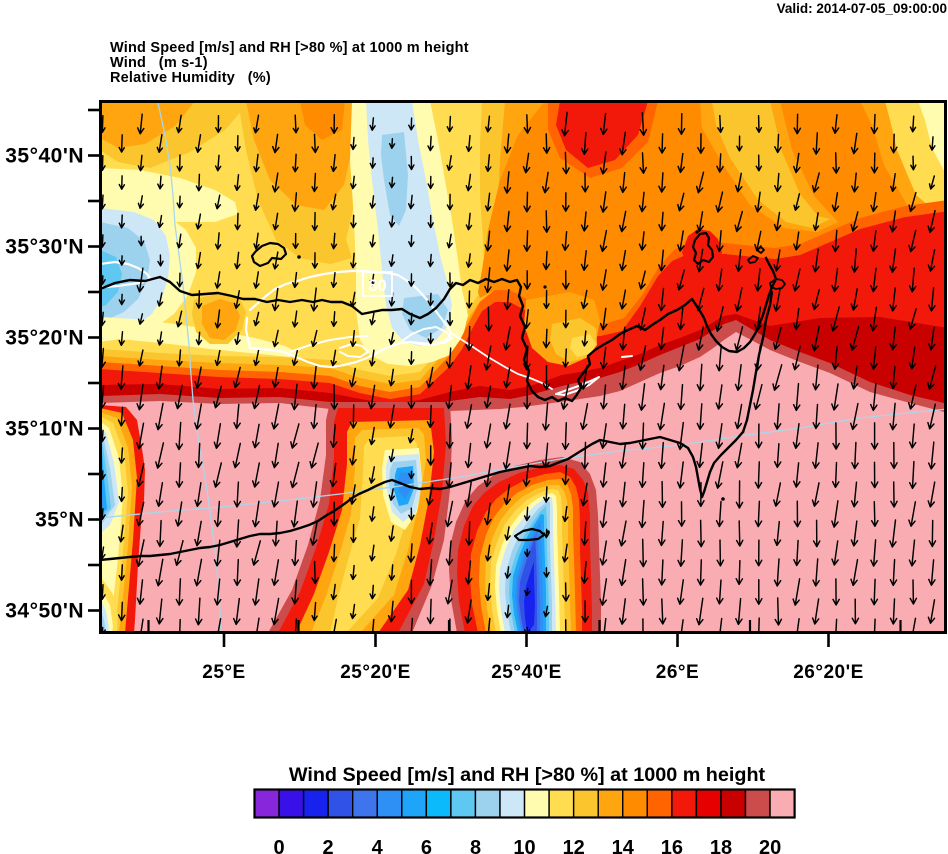 The image size is (948, 854). Describe the element at coordinates (328, 845) in the screenshot. I see `svg-text: 2` at that location.